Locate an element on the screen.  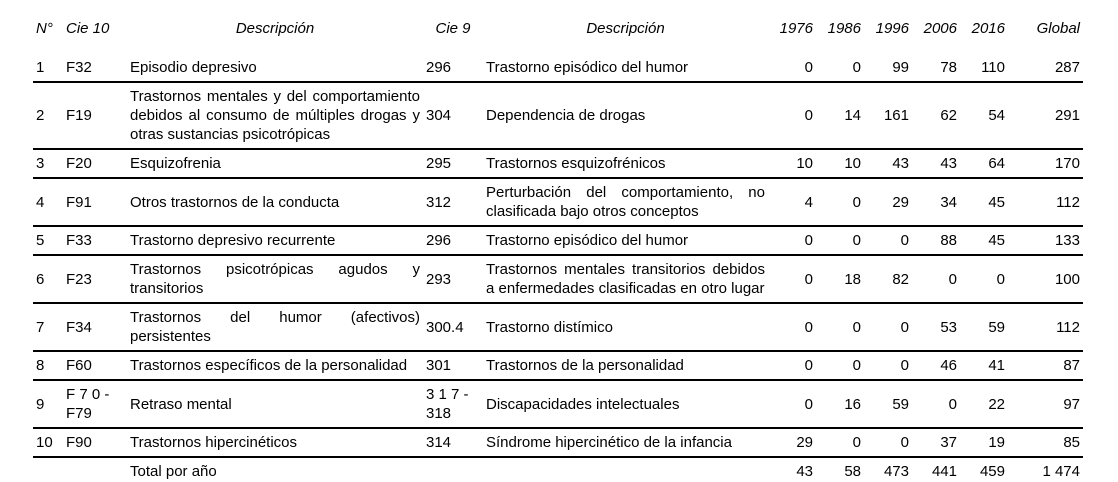
col-header-global: Global is located at coordinates (1058, 28).